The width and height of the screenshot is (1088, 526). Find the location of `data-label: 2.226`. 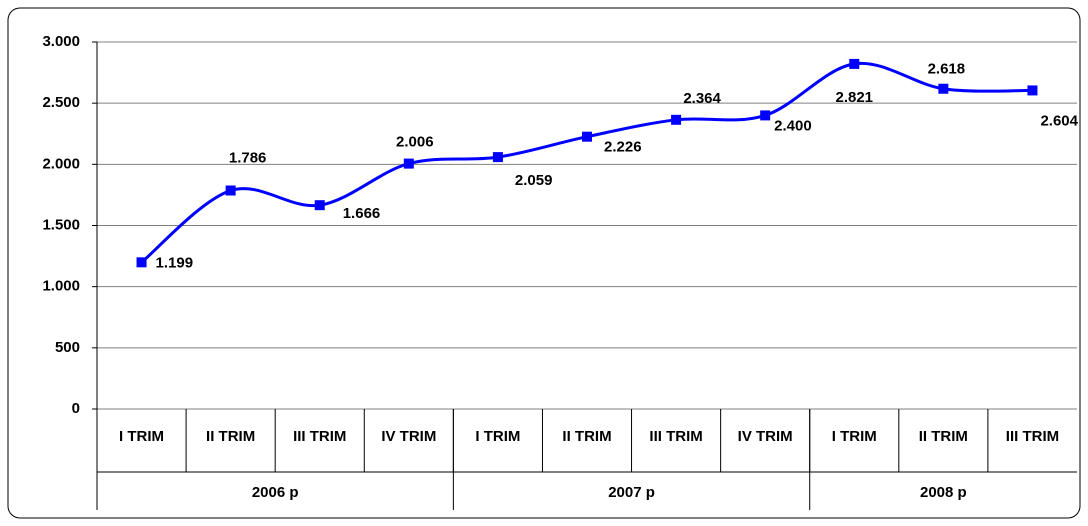

data-label: 2.226 is located at coordinates (623, 147).